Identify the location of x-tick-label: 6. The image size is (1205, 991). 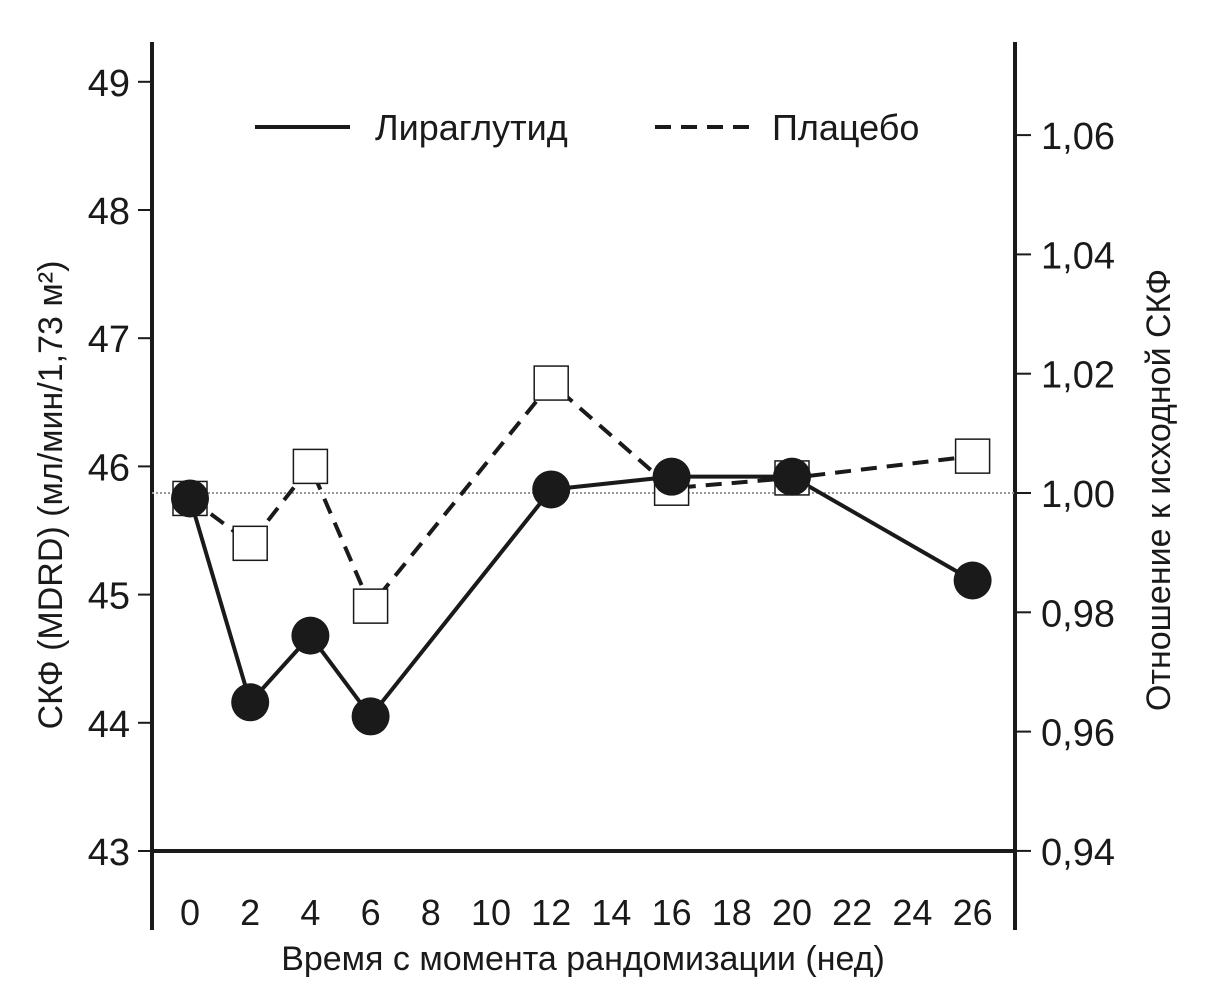
(371, 912).